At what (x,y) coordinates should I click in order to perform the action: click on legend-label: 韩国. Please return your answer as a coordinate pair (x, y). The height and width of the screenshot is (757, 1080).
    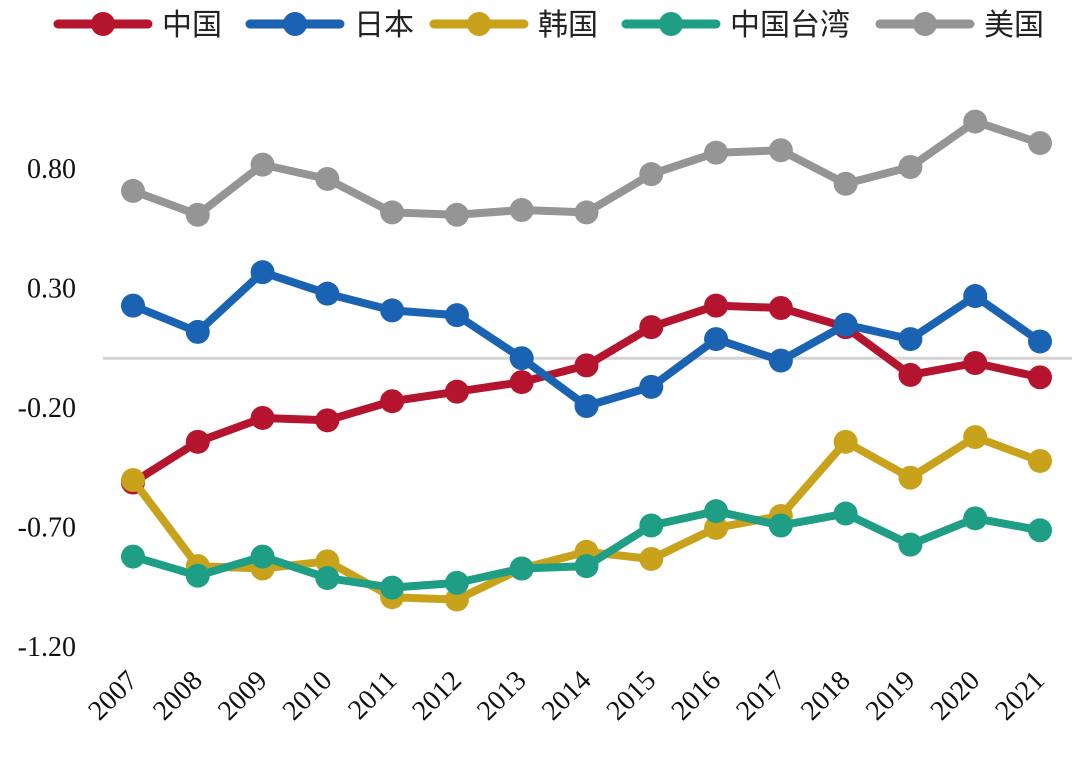
    Looking at the image, I should click on (568, 25).